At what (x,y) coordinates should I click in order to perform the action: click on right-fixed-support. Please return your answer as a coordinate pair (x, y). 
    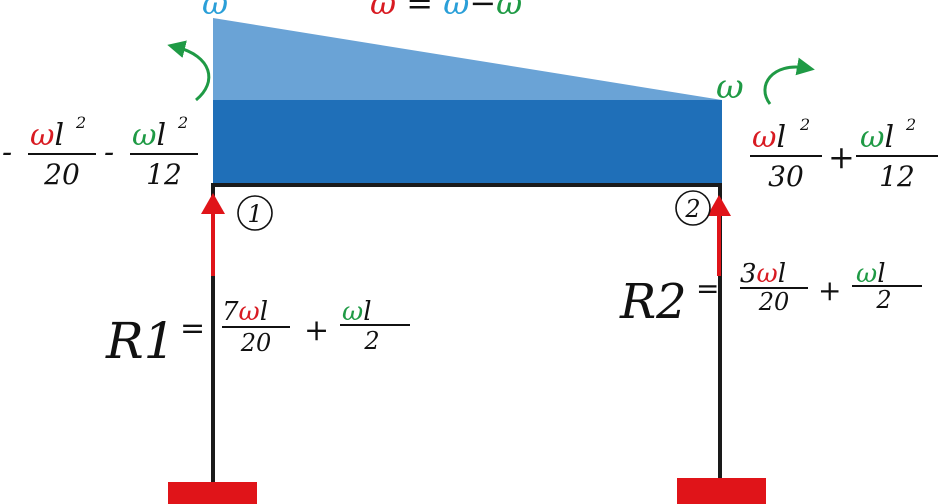
    Looking at the image, I should click on (721, 491).